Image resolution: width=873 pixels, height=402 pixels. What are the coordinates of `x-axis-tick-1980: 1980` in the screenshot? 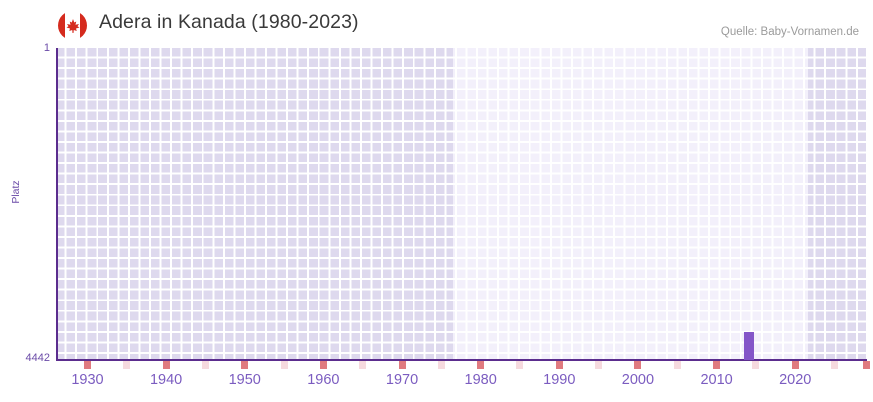 It's located at (480, 380).